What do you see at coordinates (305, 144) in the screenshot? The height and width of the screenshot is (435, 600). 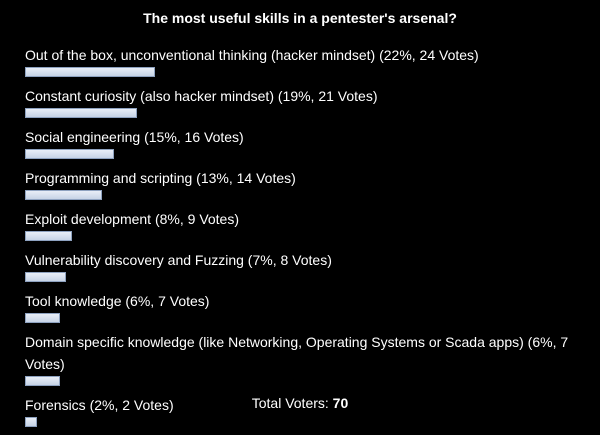 I see `poll-option: Social engineering (15%, 16 Votes)` at bounding box center [305, 144].